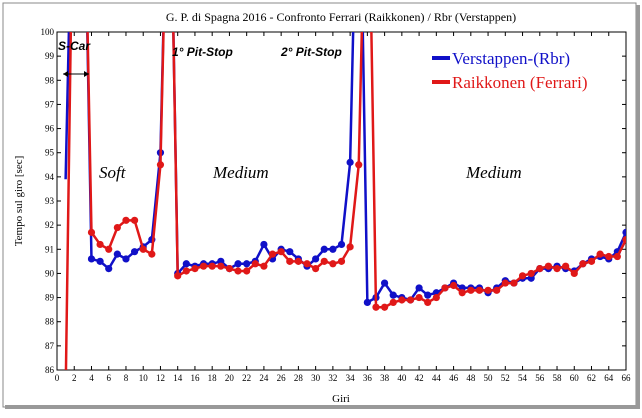 This screenshot has height=418, width=642. What do you see at coordinates (113, 172) in the screenshot?
I see `annotation: Soft` at bounding box center [113, 172].